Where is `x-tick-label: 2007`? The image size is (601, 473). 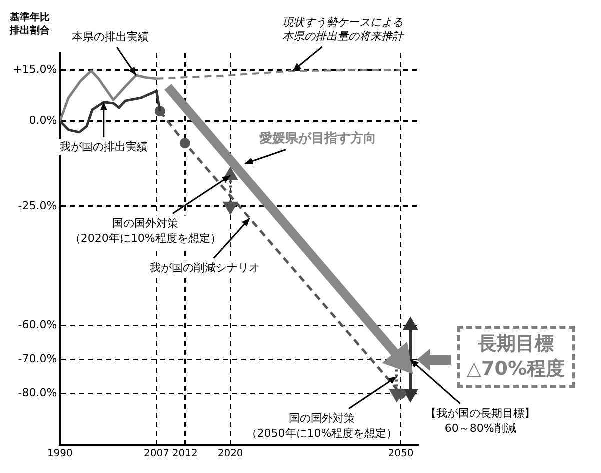 x-tick-label: 2007 is located at coordinates (157, 454).